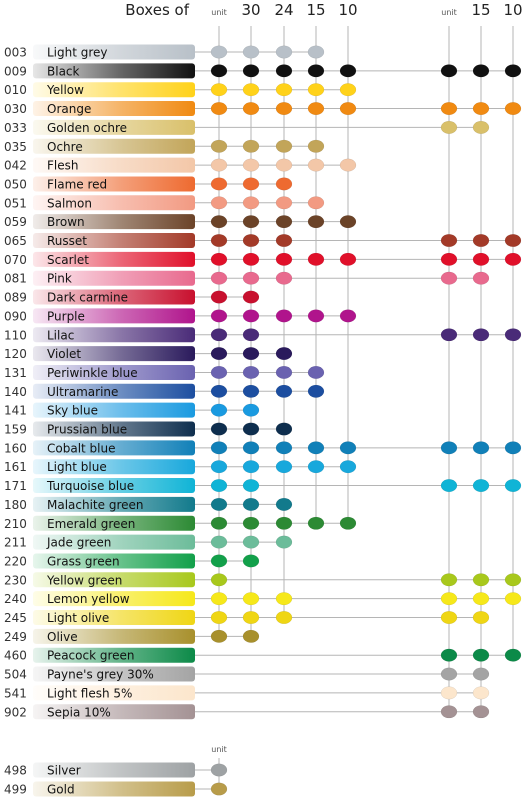  I want to click on colour-name: Light blue, so click(77, 467).